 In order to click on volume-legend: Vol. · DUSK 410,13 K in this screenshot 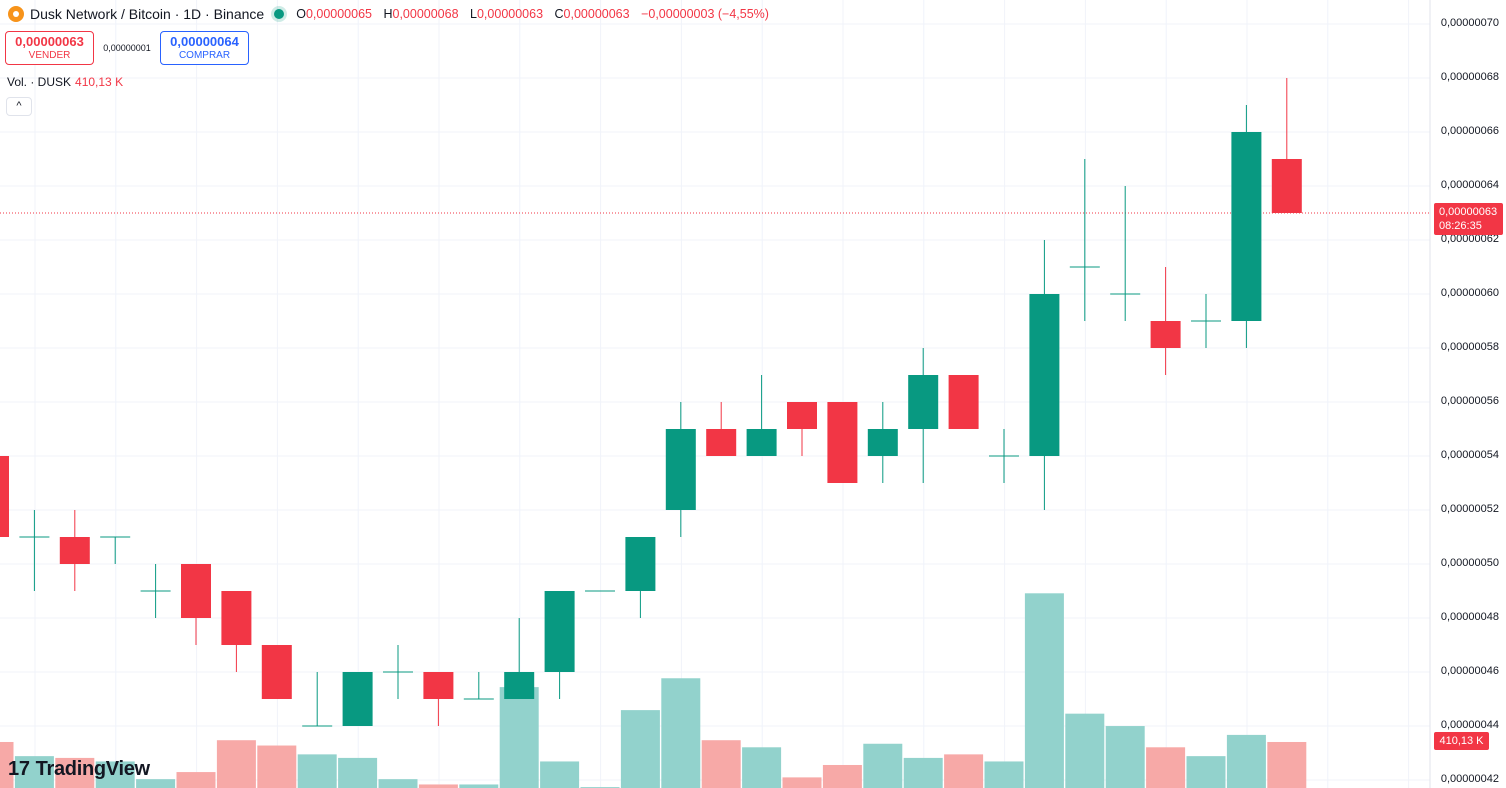, I will do `click(65, 82)`.